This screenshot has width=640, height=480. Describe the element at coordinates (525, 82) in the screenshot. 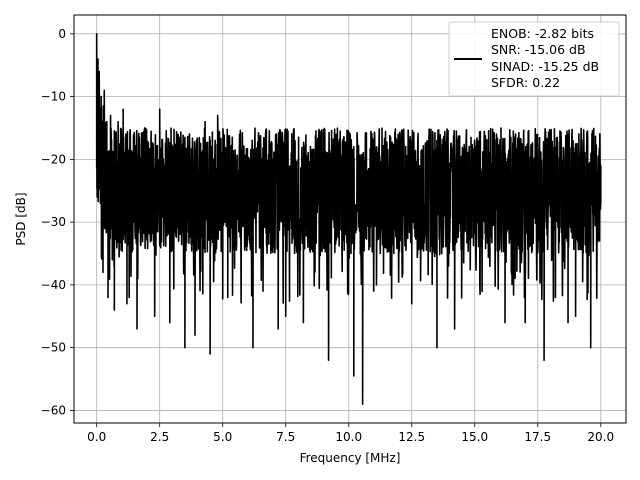

I see `legend-sfdr: SFDR: 0.22` at that location.